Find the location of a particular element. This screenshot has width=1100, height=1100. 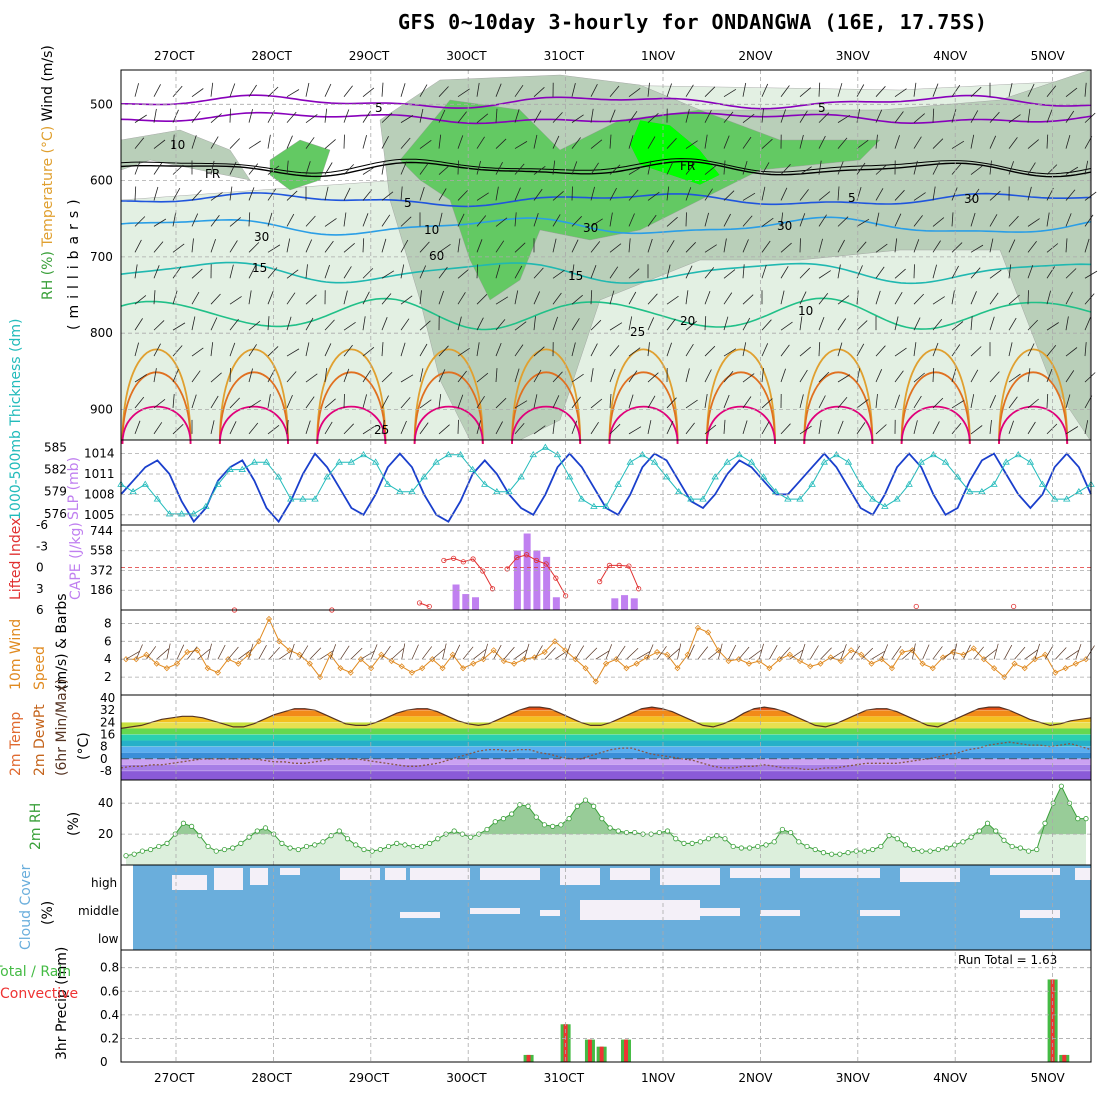

contour-label: 5 is located at coordinates (822, 108).